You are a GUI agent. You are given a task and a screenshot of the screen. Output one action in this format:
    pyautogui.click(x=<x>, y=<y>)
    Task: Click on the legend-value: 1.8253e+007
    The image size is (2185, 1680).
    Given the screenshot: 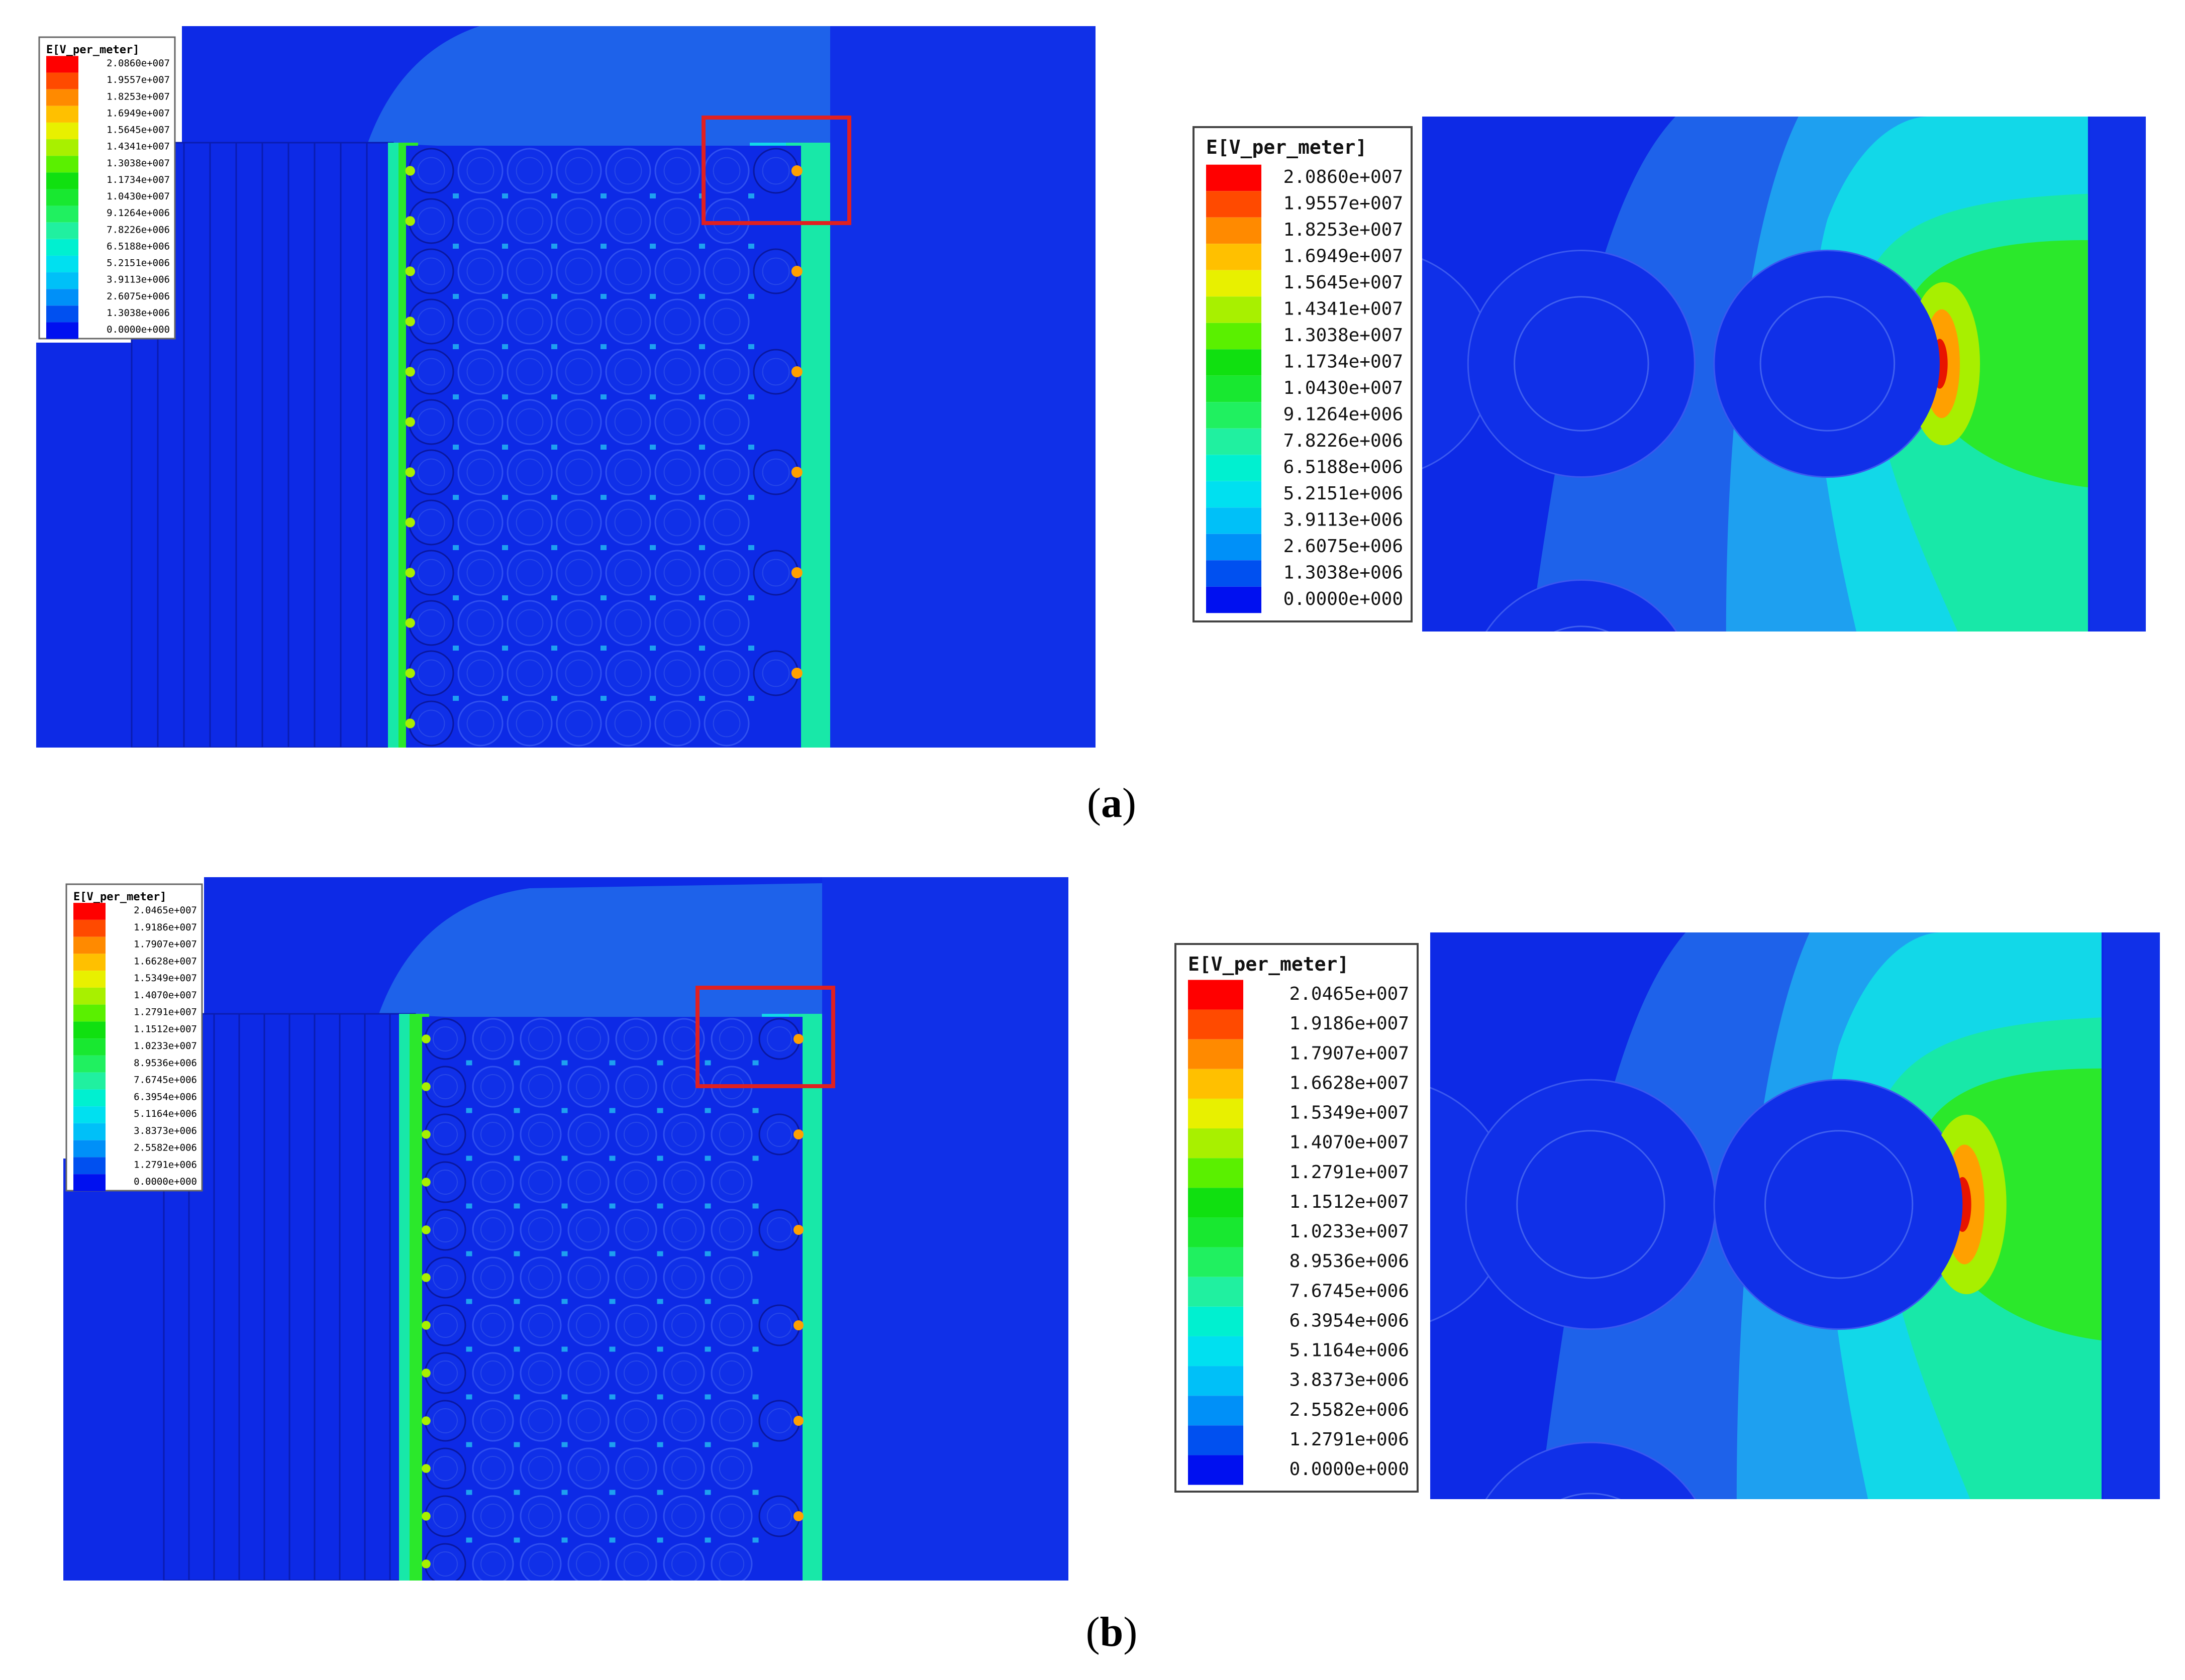 What is the action you would take?
    pyautogui.click(x=1343, y=230)
    